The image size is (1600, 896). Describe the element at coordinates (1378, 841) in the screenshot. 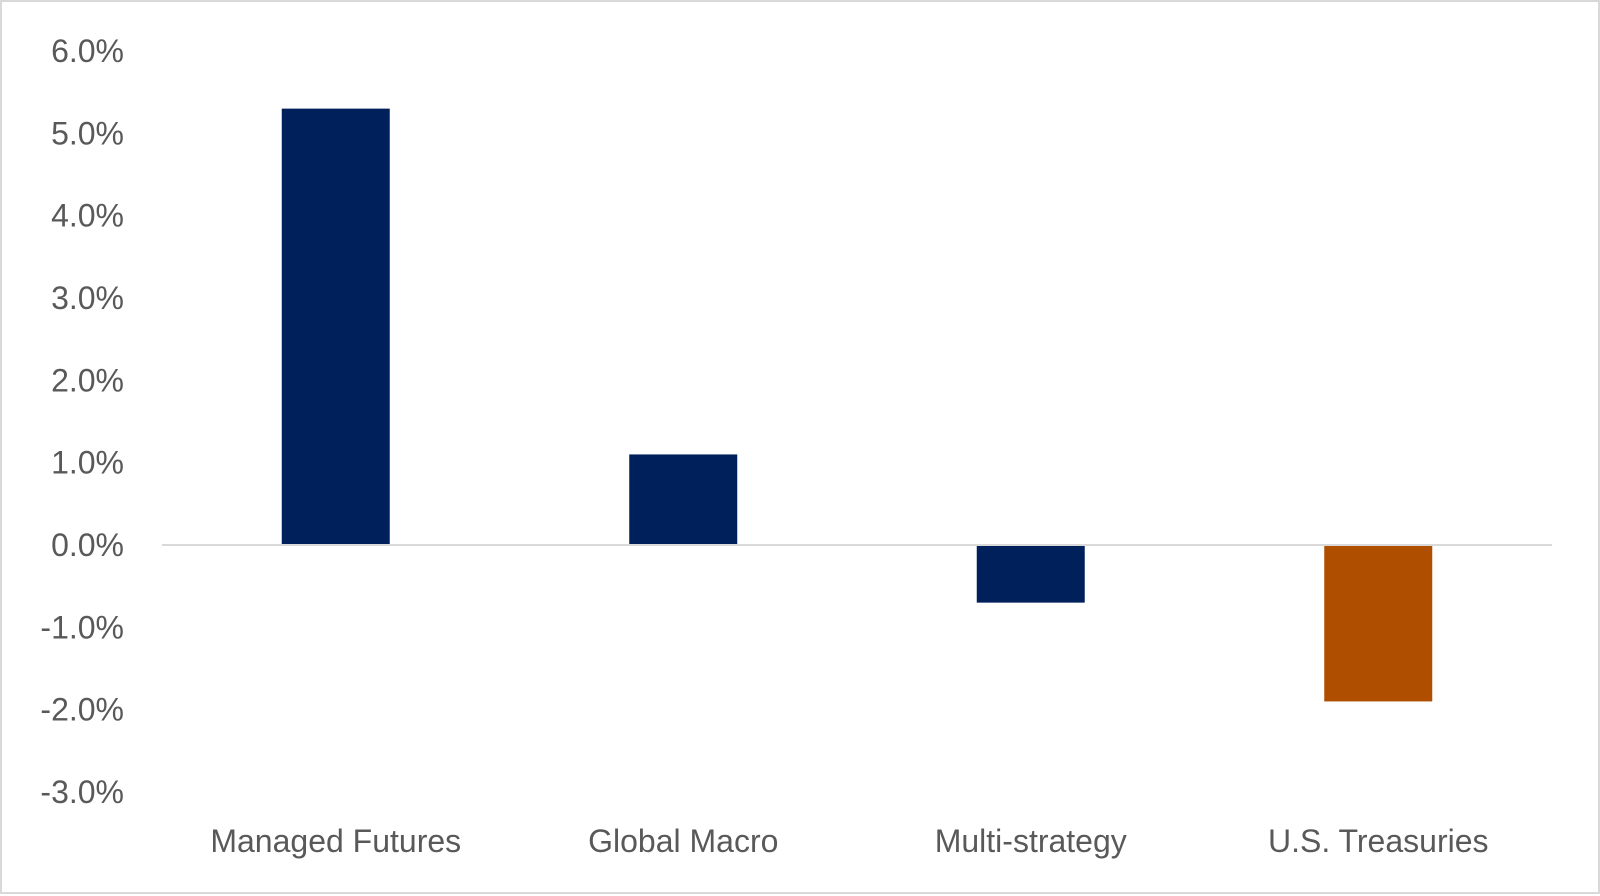

I see `x-category-label: U.S. Treasuries` at that location.